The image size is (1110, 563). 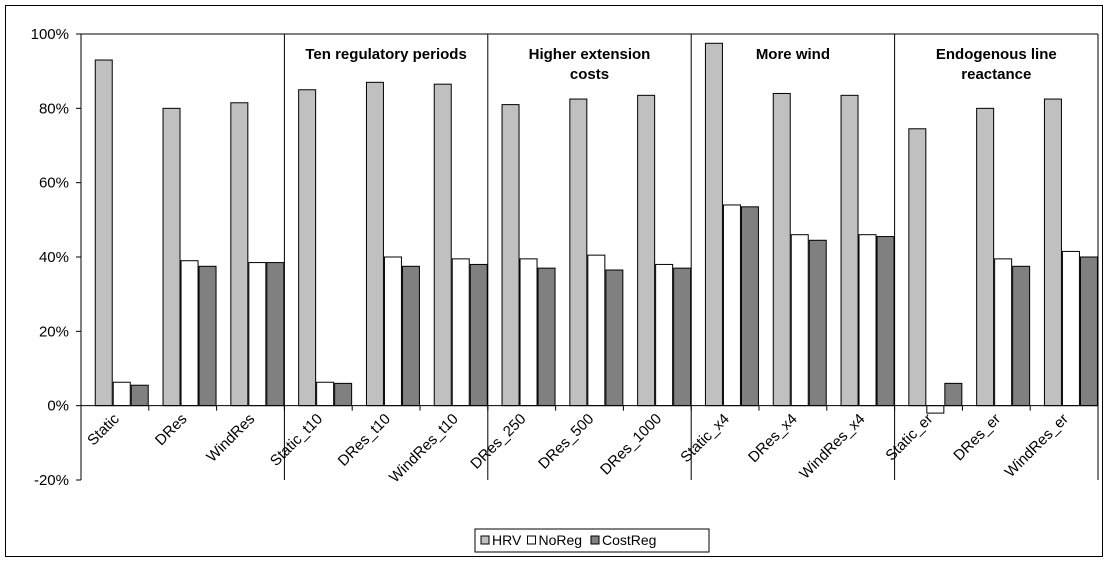 I want to click on x-tick-label: Static_t10, so click(x=296, y=439).